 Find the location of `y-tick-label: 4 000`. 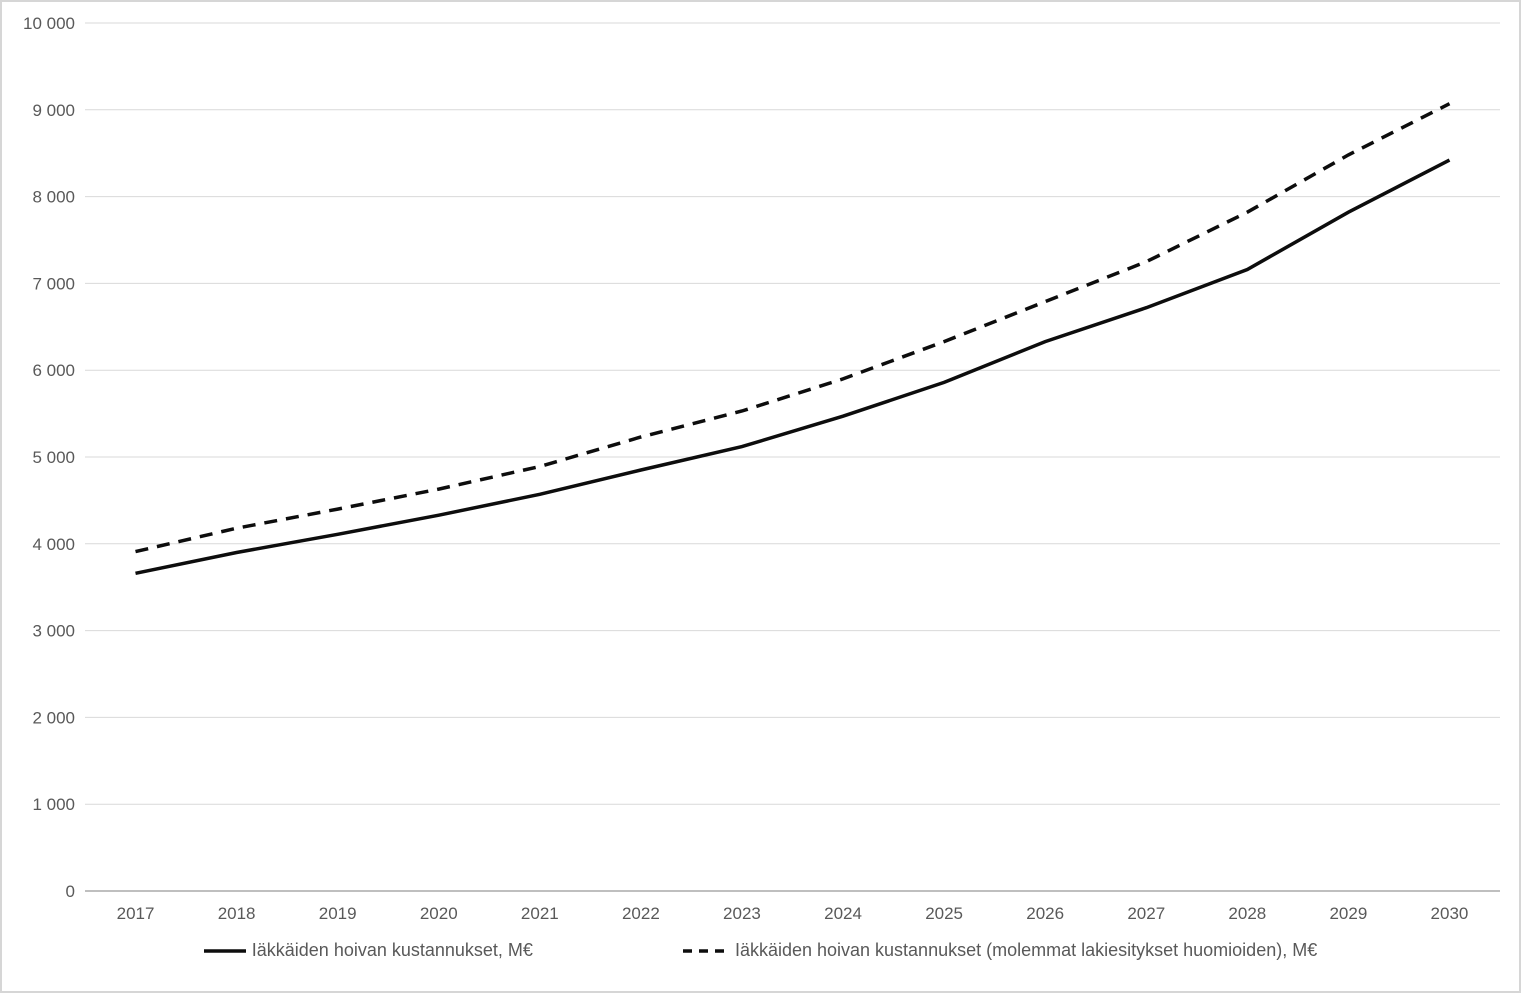

y-tick-label: 4 000 is located at coordinates (53, 544).